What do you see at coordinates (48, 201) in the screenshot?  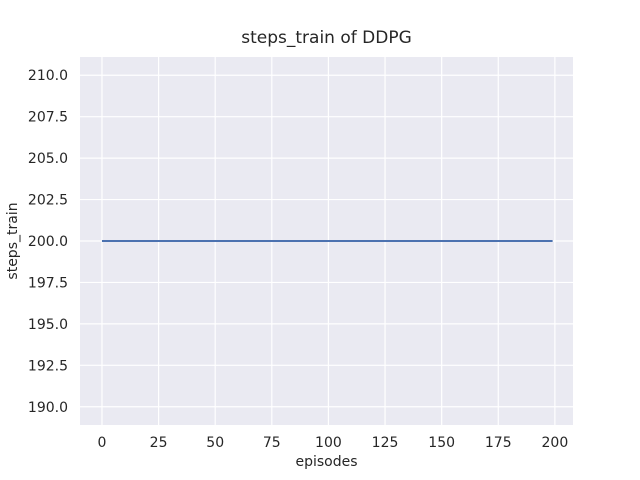 I see `y-tick-label: 202.5` at bounding box center [48, 201].